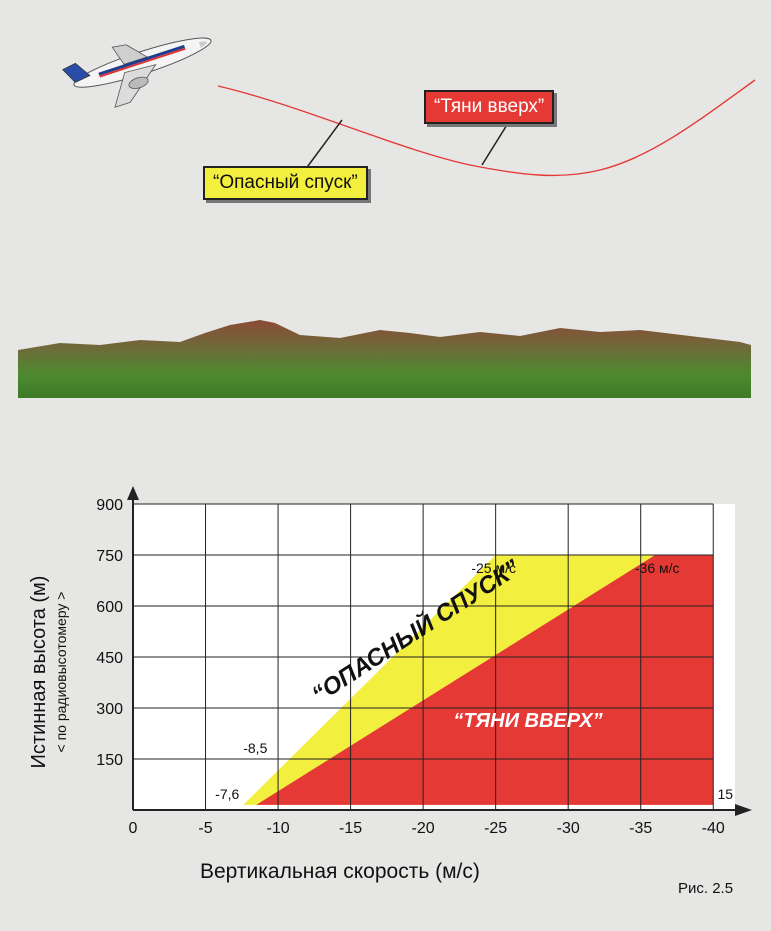  Describe the element at coordinates (423, 828) in the screenshot. I see `x-tick-label: -20` at that location.